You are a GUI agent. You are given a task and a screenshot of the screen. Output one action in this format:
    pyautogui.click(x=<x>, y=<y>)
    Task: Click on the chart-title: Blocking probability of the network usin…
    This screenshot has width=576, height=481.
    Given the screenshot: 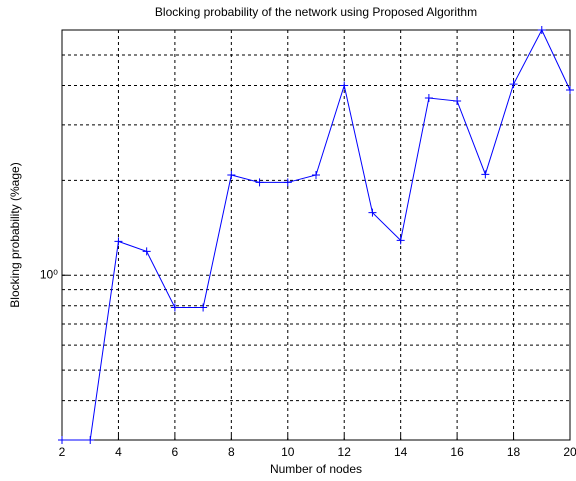 What is the action you would take?
    pyautogui.click(x=316, y=12)
    